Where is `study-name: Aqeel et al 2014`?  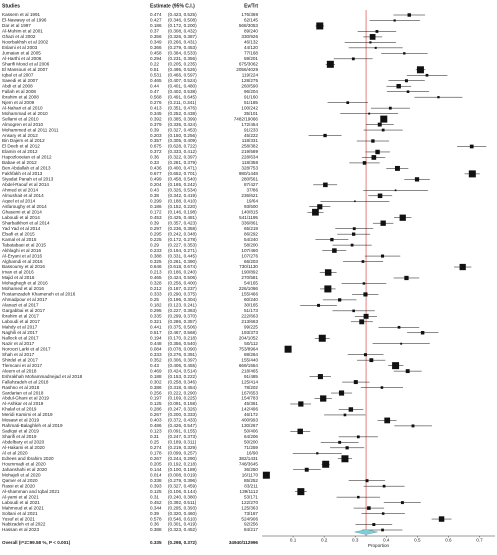
study-name: Aqeel et al 2014 is located at coordinates (19, 200).